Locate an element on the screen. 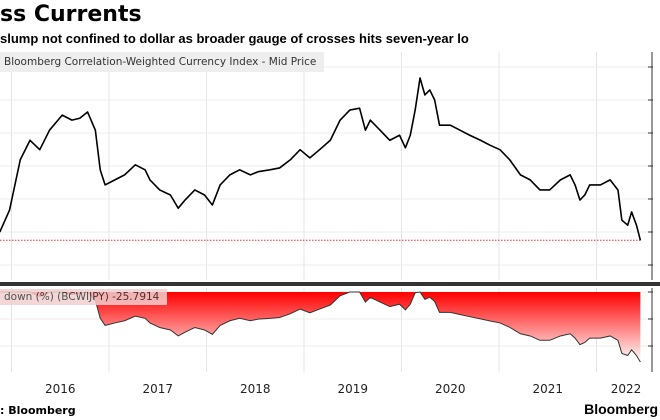 The image size is (660, 420). x-tick-label: 2016 is located at coordinates (60, 389).